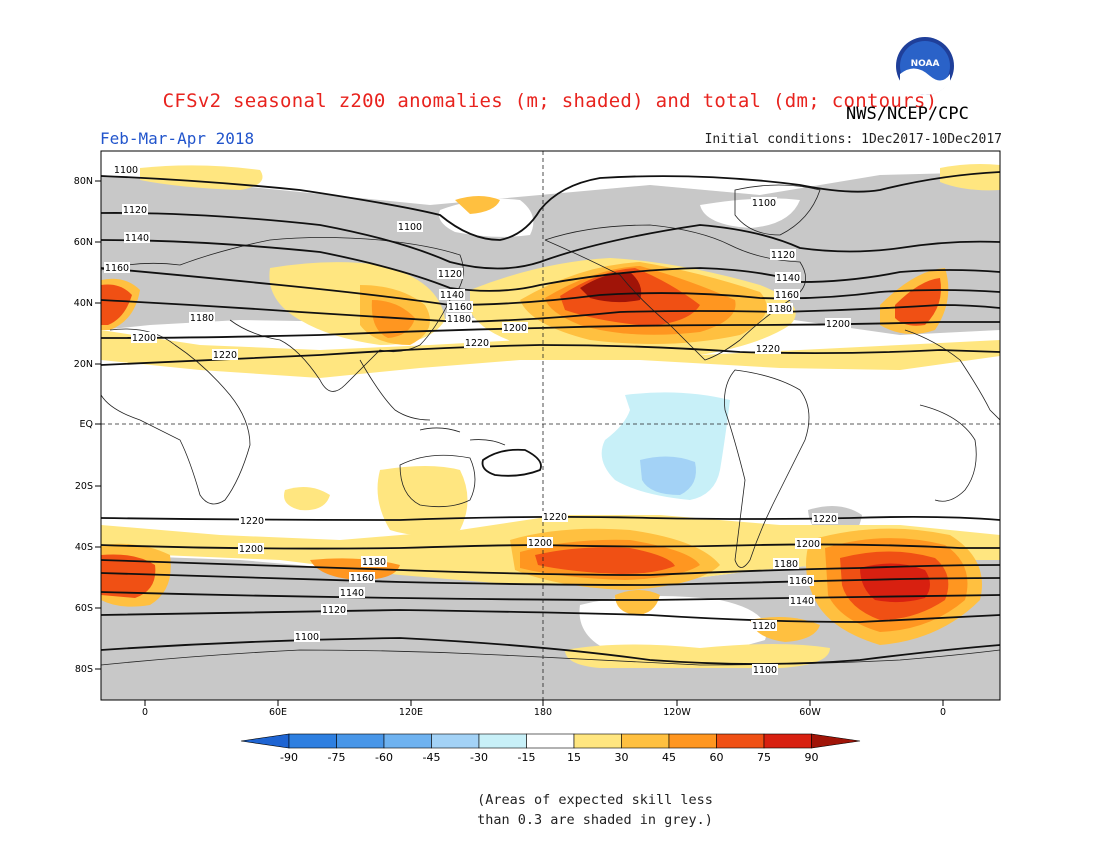 This screenshot has height=850, width=1100. What do you see at coordinates (550, 748) in the screenshot?
I see `colorbar: -90 -75 -60 -45 -30 -15 15 30 45 60 75 90` at bounding box center [550, 748].